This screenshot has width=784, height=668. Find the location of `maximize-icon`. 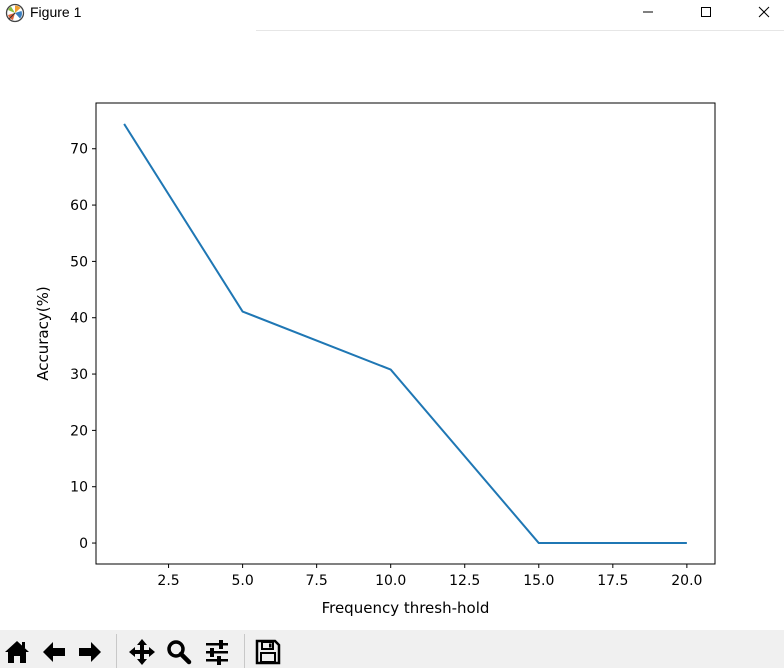

maximize-icon is located at coordinates (706, 12).